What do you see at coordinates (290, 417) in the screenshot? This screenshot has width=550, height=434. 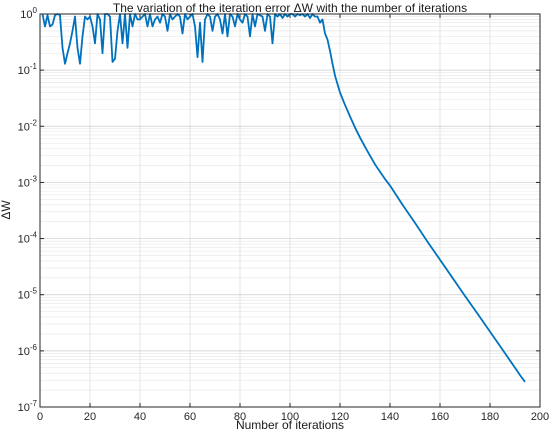 I see `x-tick-label: 100` at bounding box center [290, 417].